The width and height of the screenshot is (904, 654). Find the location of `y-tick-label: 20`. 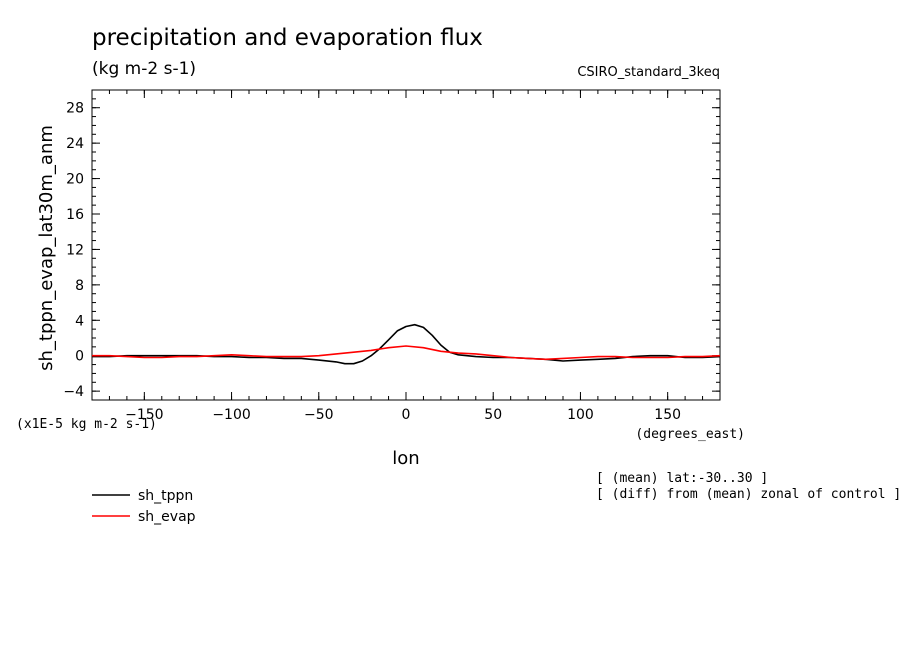

y-tick-label: 20 is located at coordinates (75, 180).